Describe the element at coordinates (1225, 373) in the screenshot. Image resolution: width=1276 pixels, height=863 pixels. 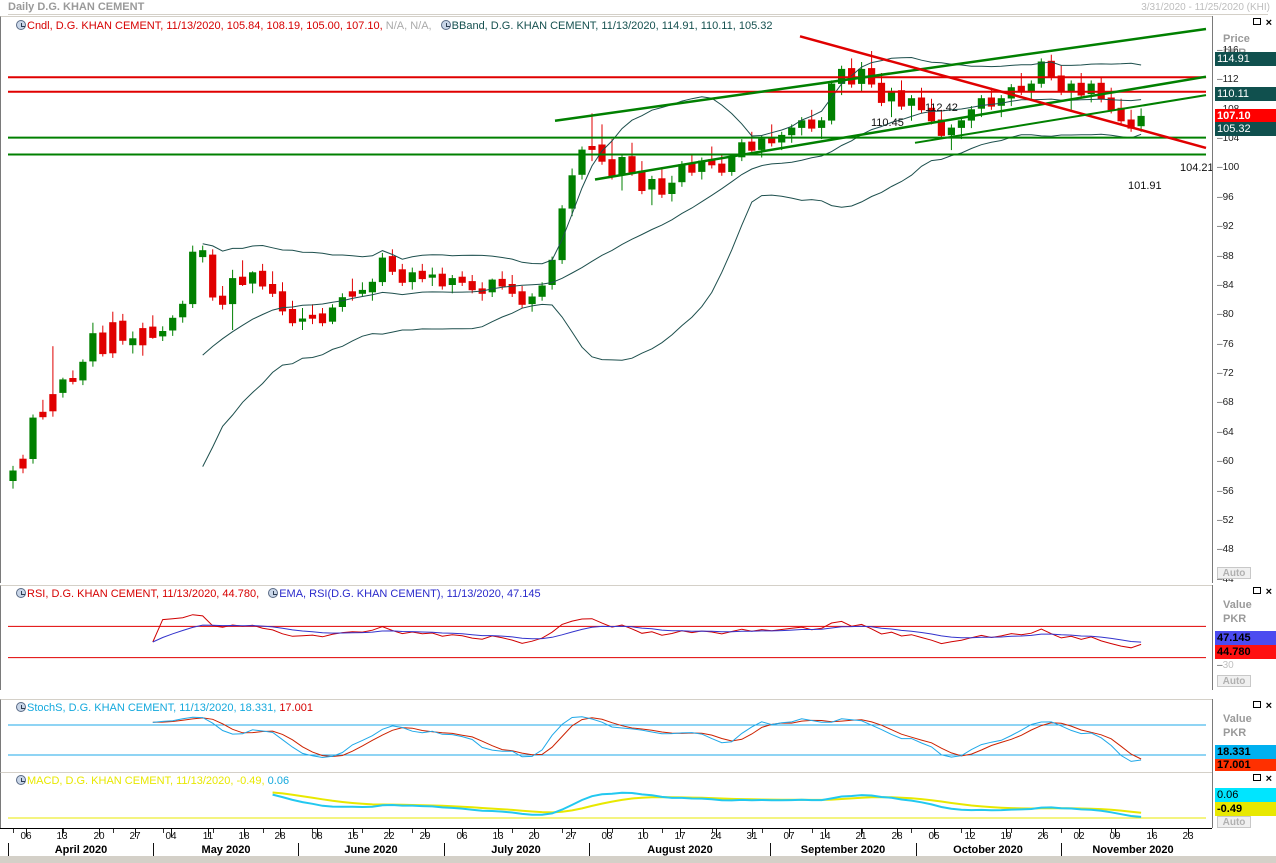
I see `price-tick-72: –72` at that location.